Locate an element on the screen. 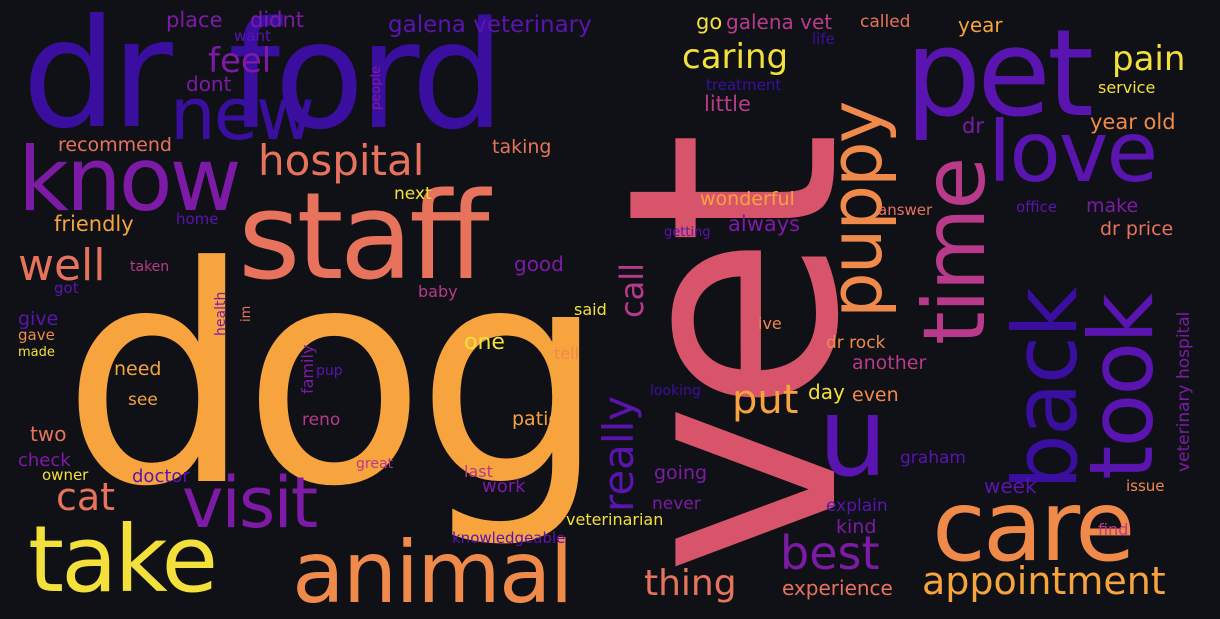  word-take: take is located at coordinates (123, 559).